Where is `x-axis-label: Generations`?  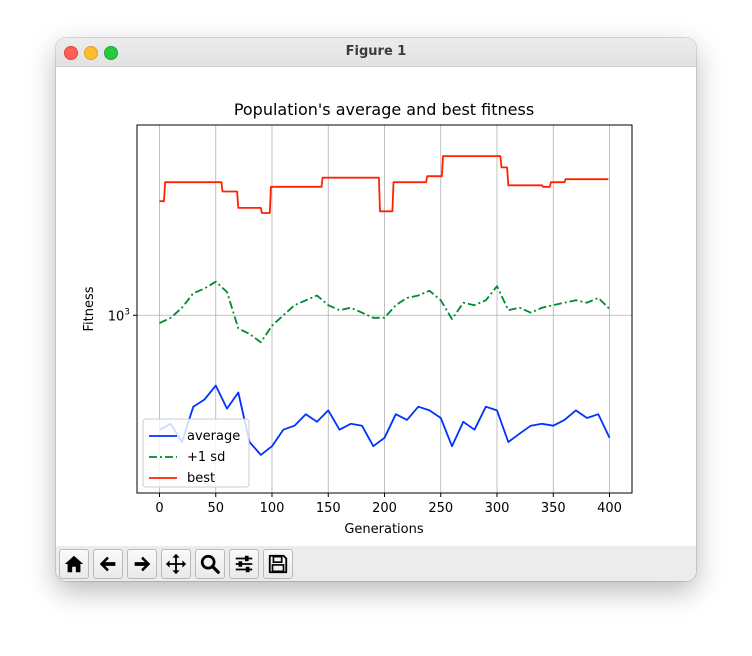
x-axis-label: Generations is located at coordinates (384, 529).